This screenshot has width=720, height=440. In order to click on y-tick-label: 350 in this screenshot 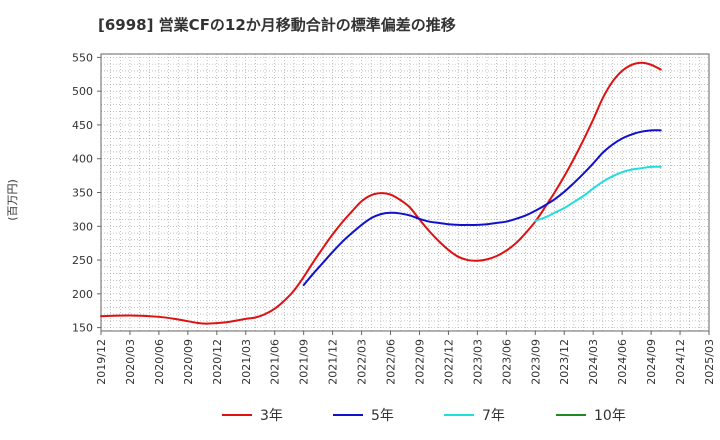, I will do `click(82, 193)`.